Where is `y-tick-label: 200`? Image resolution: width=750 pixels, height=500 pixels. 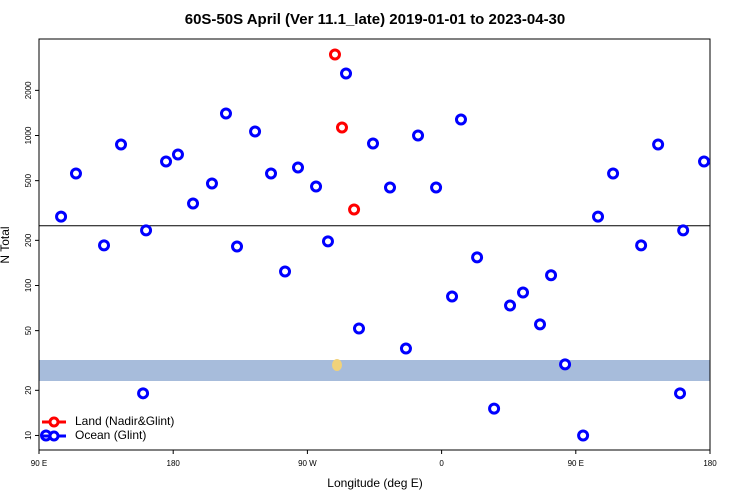
y-tick-label: 200 is located at coordinates (28, 240).